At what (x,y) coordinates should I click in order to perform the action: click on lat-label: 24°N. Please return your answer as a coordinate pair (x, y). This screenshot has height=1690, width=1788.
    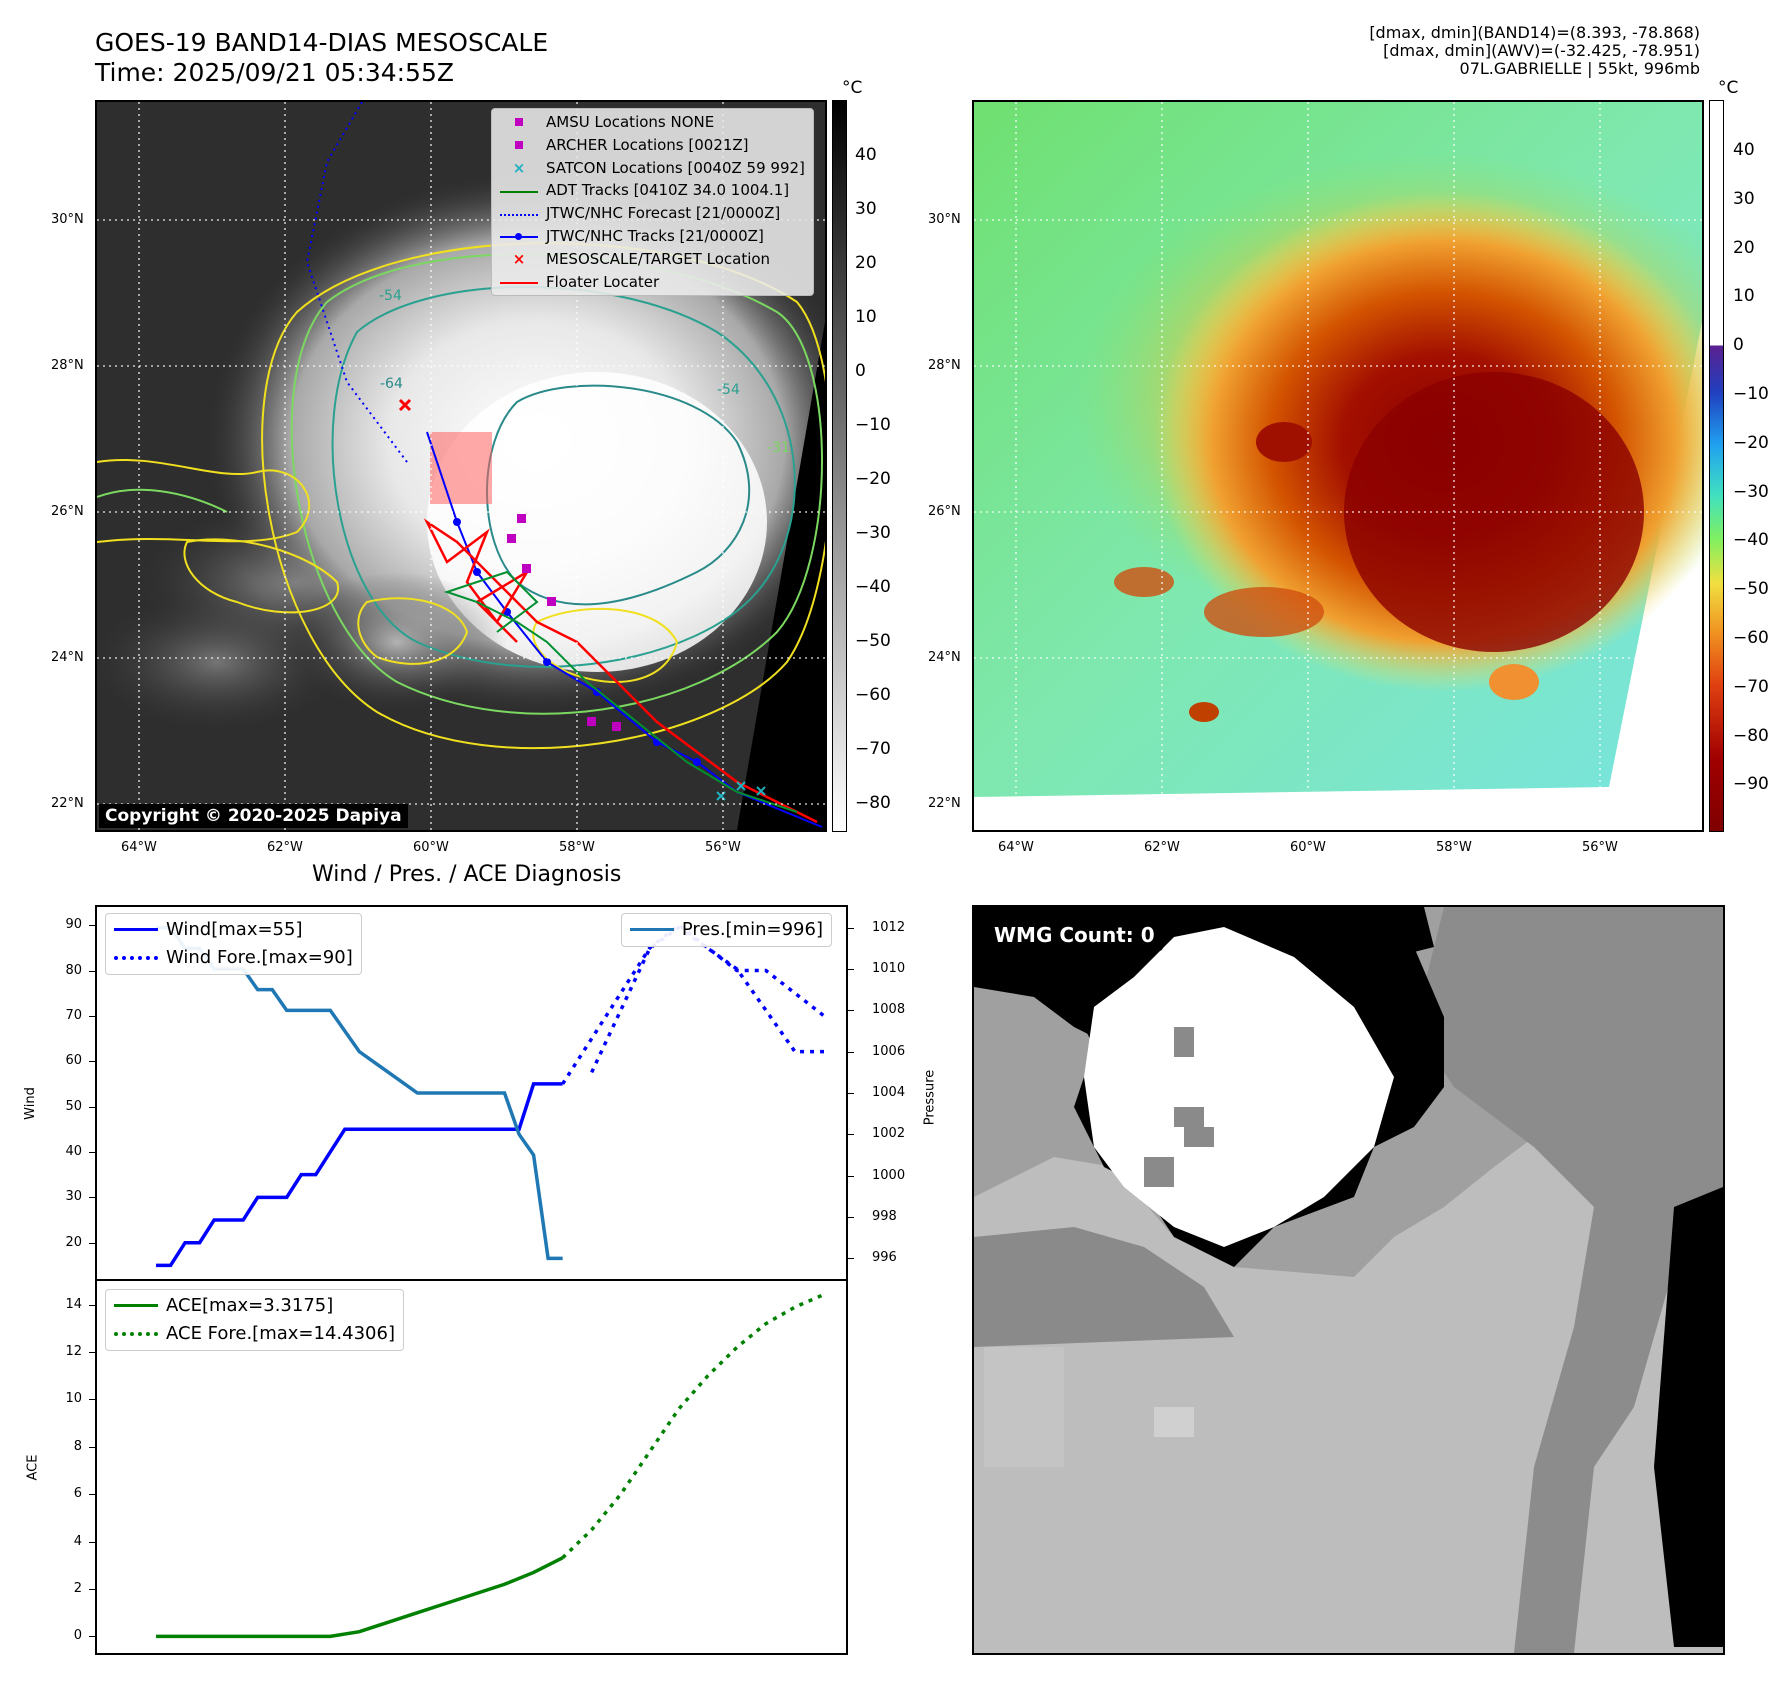
    Looking at the image, I should click on (944, 657).